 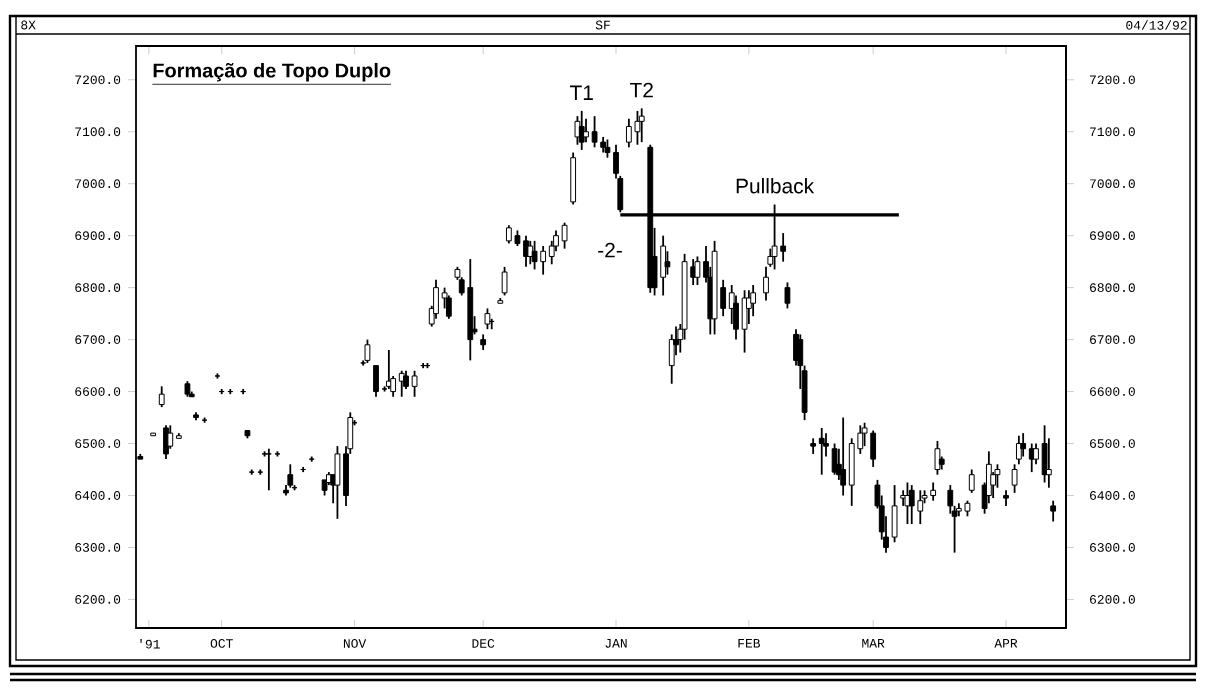 What do you see at coordinates (641, 90) in the screenshot?
I see `annotation: T2` at bounding box center [641, 90].